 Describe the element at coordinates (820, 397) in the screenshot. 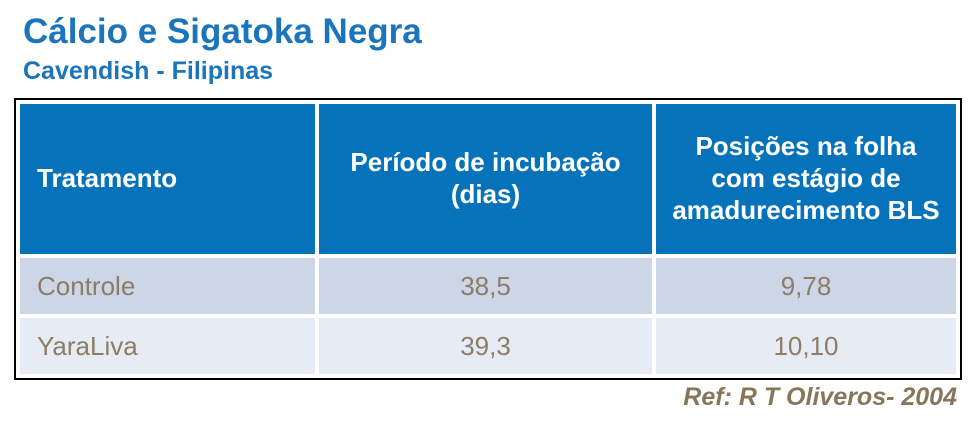

I see `reference-text: Ref: R T Oliveros- 2004` at that location.